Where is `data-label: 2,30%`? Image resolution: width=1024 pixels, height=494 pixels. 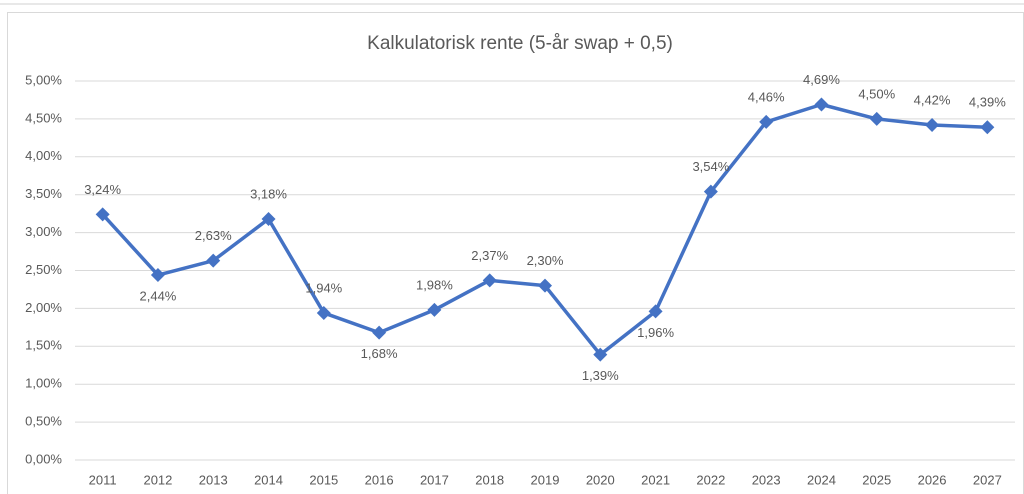 data-label: 2,30% is located at coordinates (545, 260).